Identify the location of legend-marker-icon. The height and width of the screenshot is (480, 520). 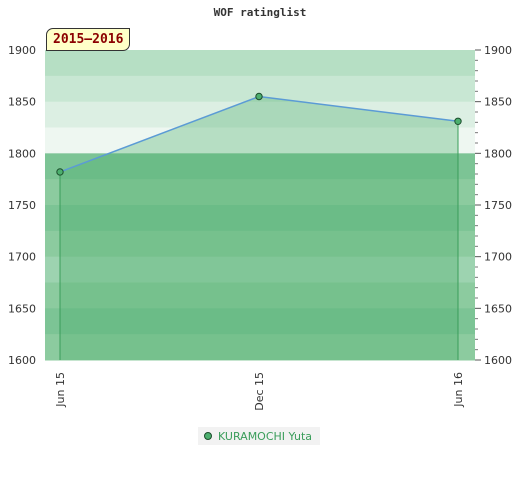
(208, 436).